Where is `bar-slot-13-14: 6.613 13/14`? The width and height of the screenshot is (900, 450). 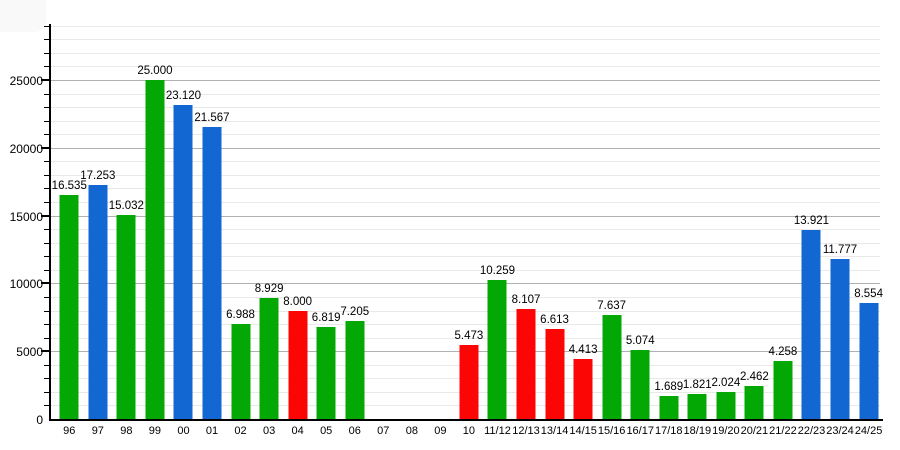
bar-slot-13-14: 6.613 13/14 is located at coordinates (554, 231).